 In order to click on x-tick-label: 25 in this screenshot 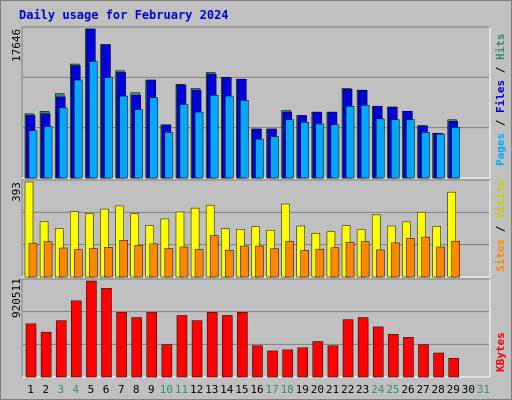, I will do `click(392, 389)`.